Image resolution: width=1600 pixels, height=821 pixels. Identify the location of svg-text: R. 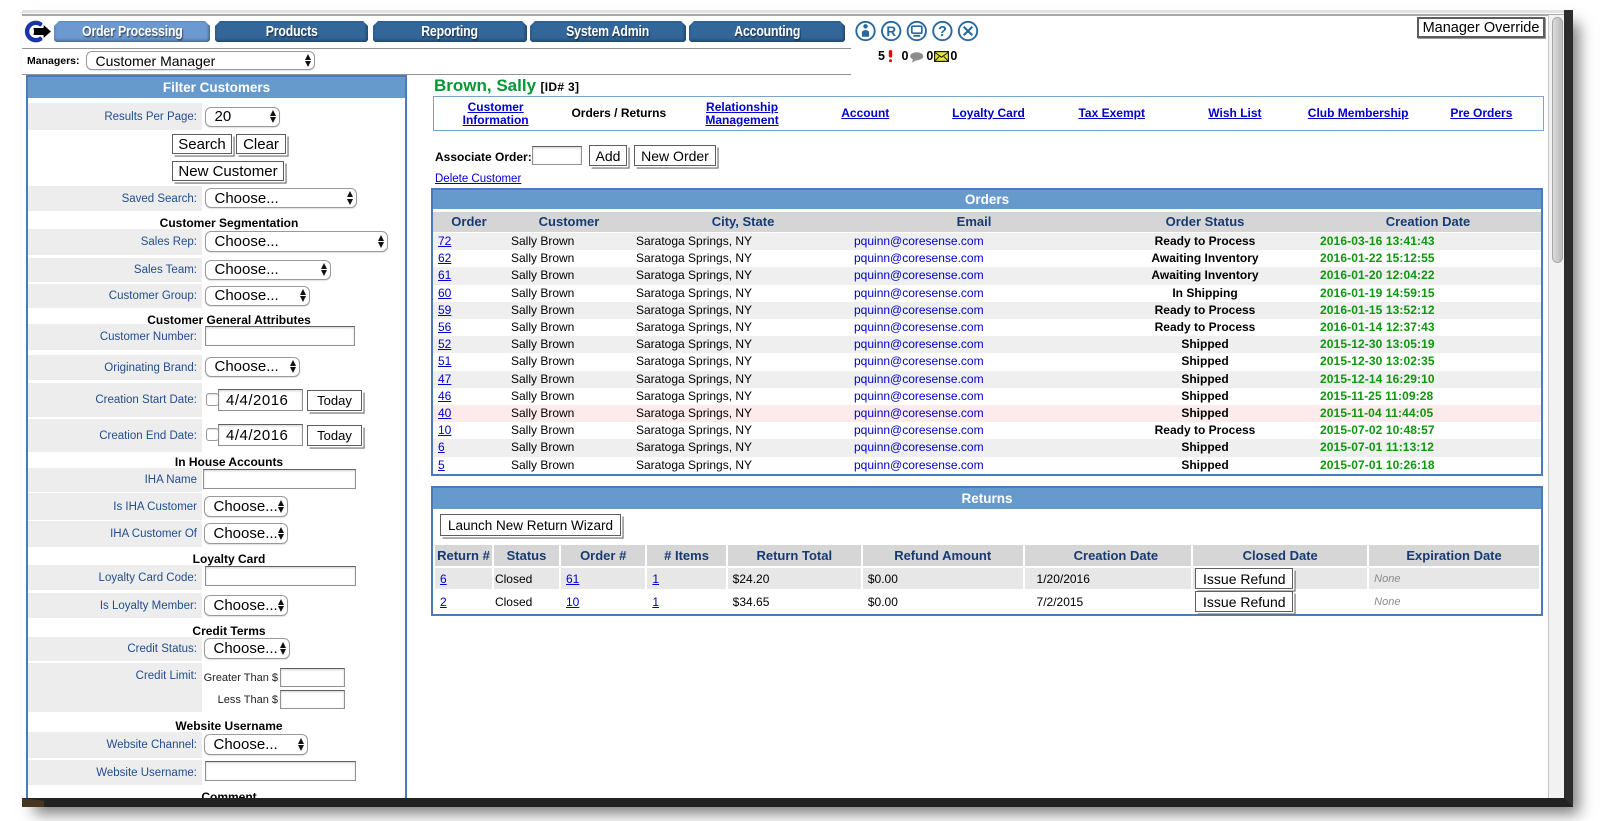
(891, 31).